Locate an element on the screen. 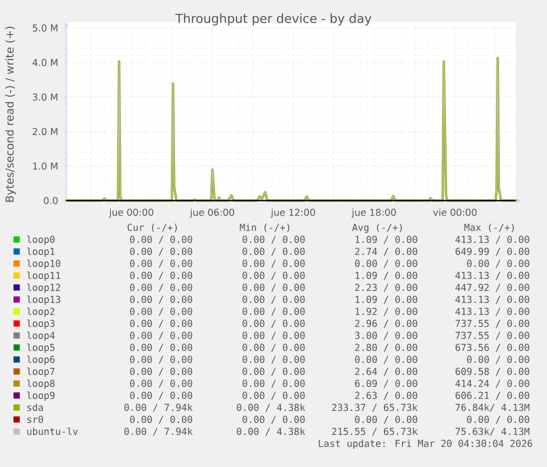  x-tick-label: jue 00:00 is located at coordinates (131, 213).